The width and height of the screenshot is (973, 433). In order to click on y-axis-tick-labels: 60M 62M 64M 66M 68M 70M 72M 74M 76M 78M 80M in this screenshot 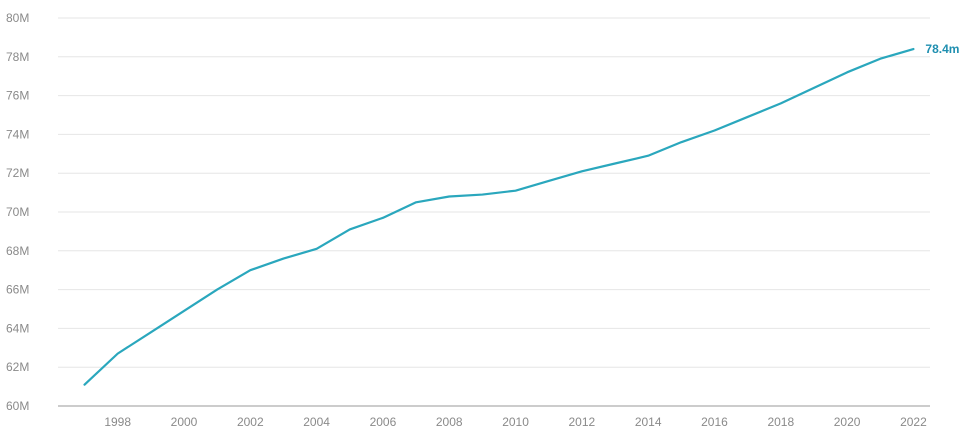, I will do `click(17, 212)`.